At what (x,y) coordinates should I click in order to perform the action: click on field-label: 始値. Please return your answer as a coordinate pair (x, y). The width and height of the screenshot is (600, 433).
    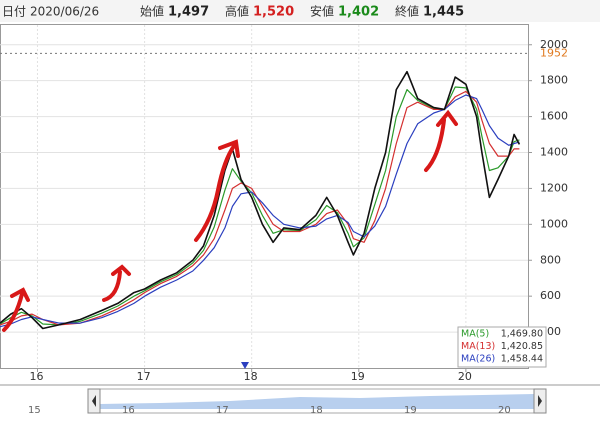
    Looking at the image, I should click on (152, 11).